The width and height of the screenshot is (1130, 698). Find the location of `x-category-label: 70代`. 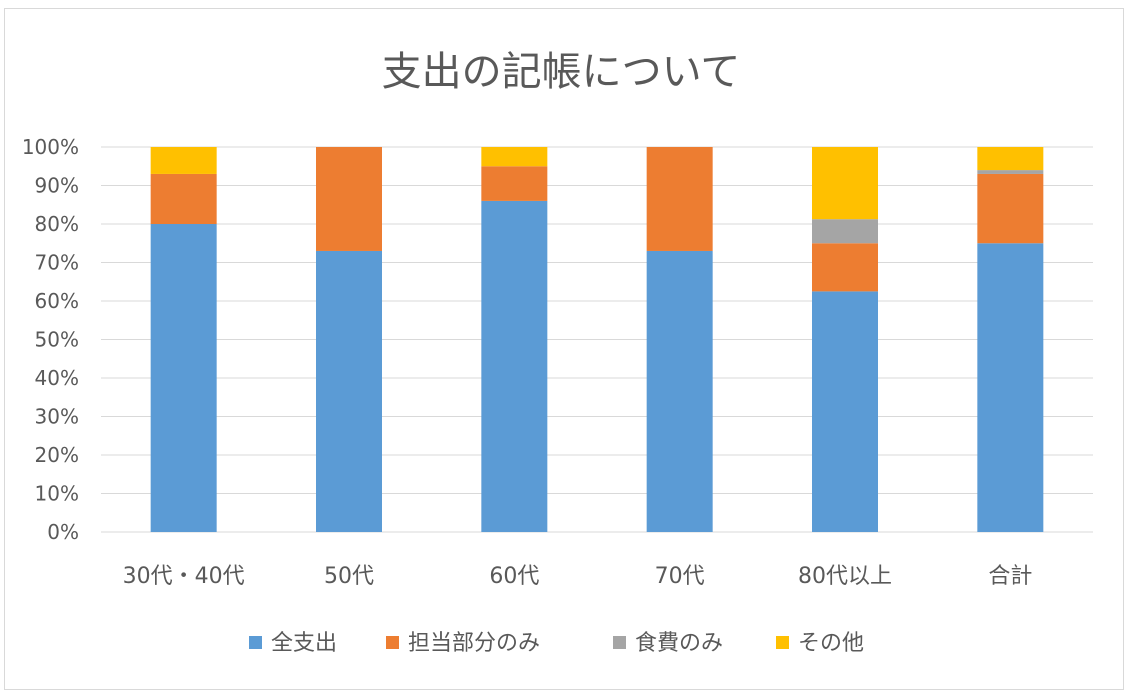

x-category-label: 70代 is located at coordinates (680, 576).